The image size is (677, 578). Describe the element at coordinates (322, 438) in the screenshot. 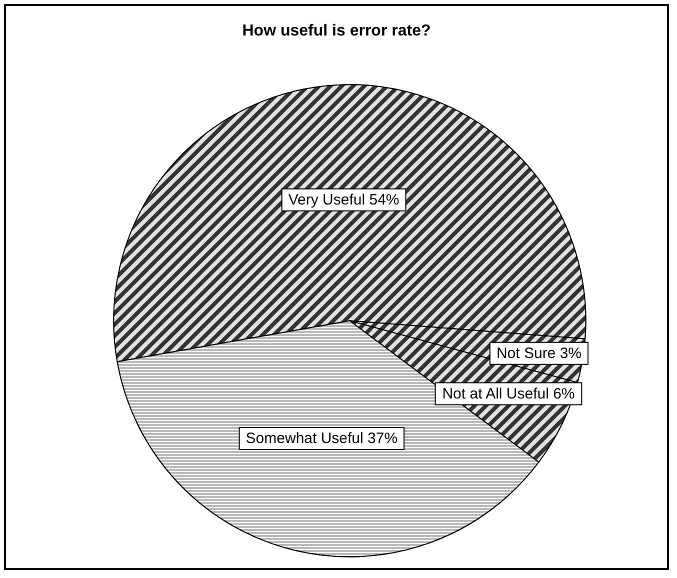

I see `slice-label: Somewhat Useful 37%` at that location.